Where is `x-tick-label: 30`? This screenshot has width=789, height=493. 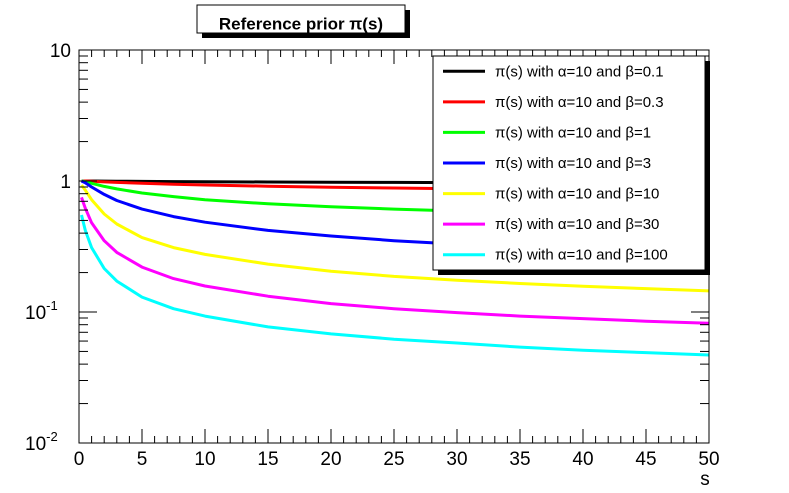
x-tick-label: 30 is located at coordinates (456, 459).